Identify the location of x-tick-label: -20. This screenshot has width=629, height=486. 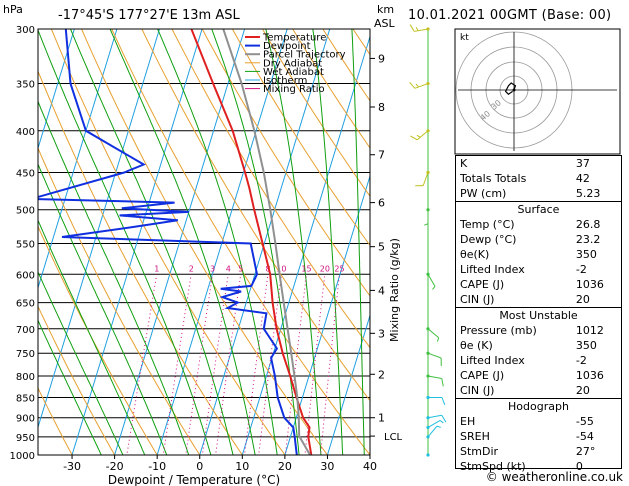
(115, 466).